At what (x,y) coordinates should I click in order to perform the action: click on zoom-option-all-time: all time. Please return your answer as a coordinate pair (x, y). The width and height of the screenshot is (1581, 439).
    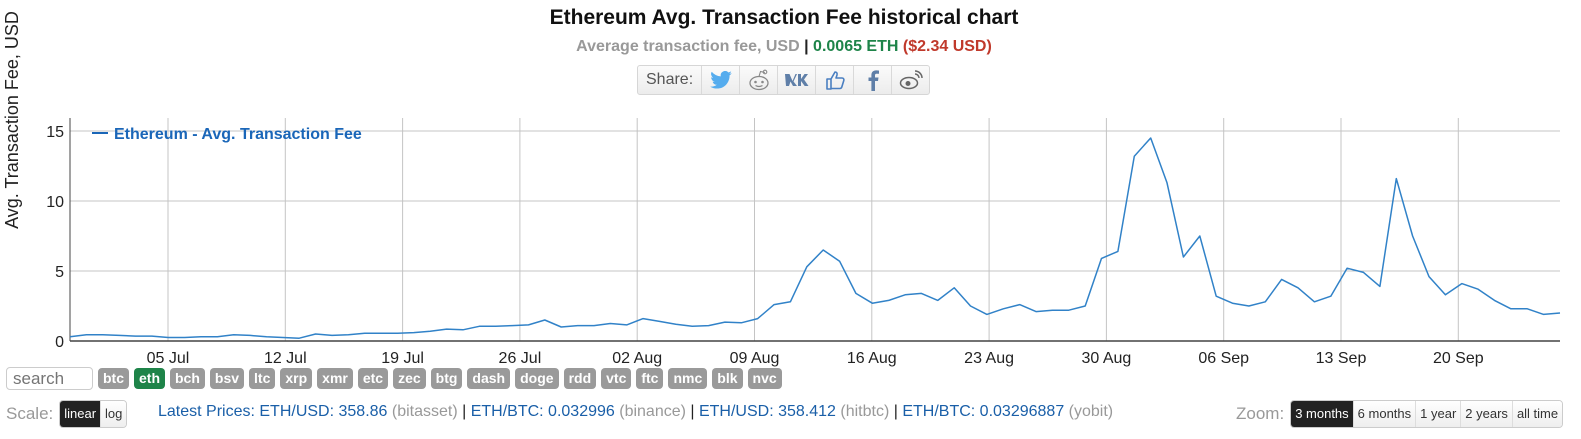
    Looking at the image, I should click on (1537, 414).